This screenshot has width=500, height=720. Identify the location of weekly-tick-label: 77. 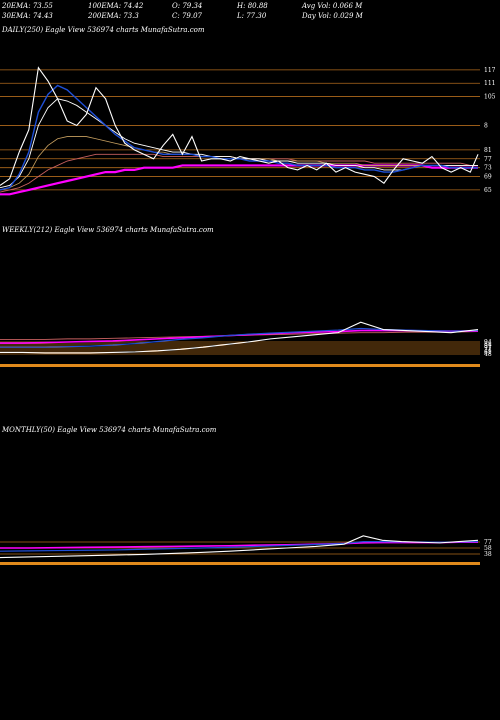
(488, 348).